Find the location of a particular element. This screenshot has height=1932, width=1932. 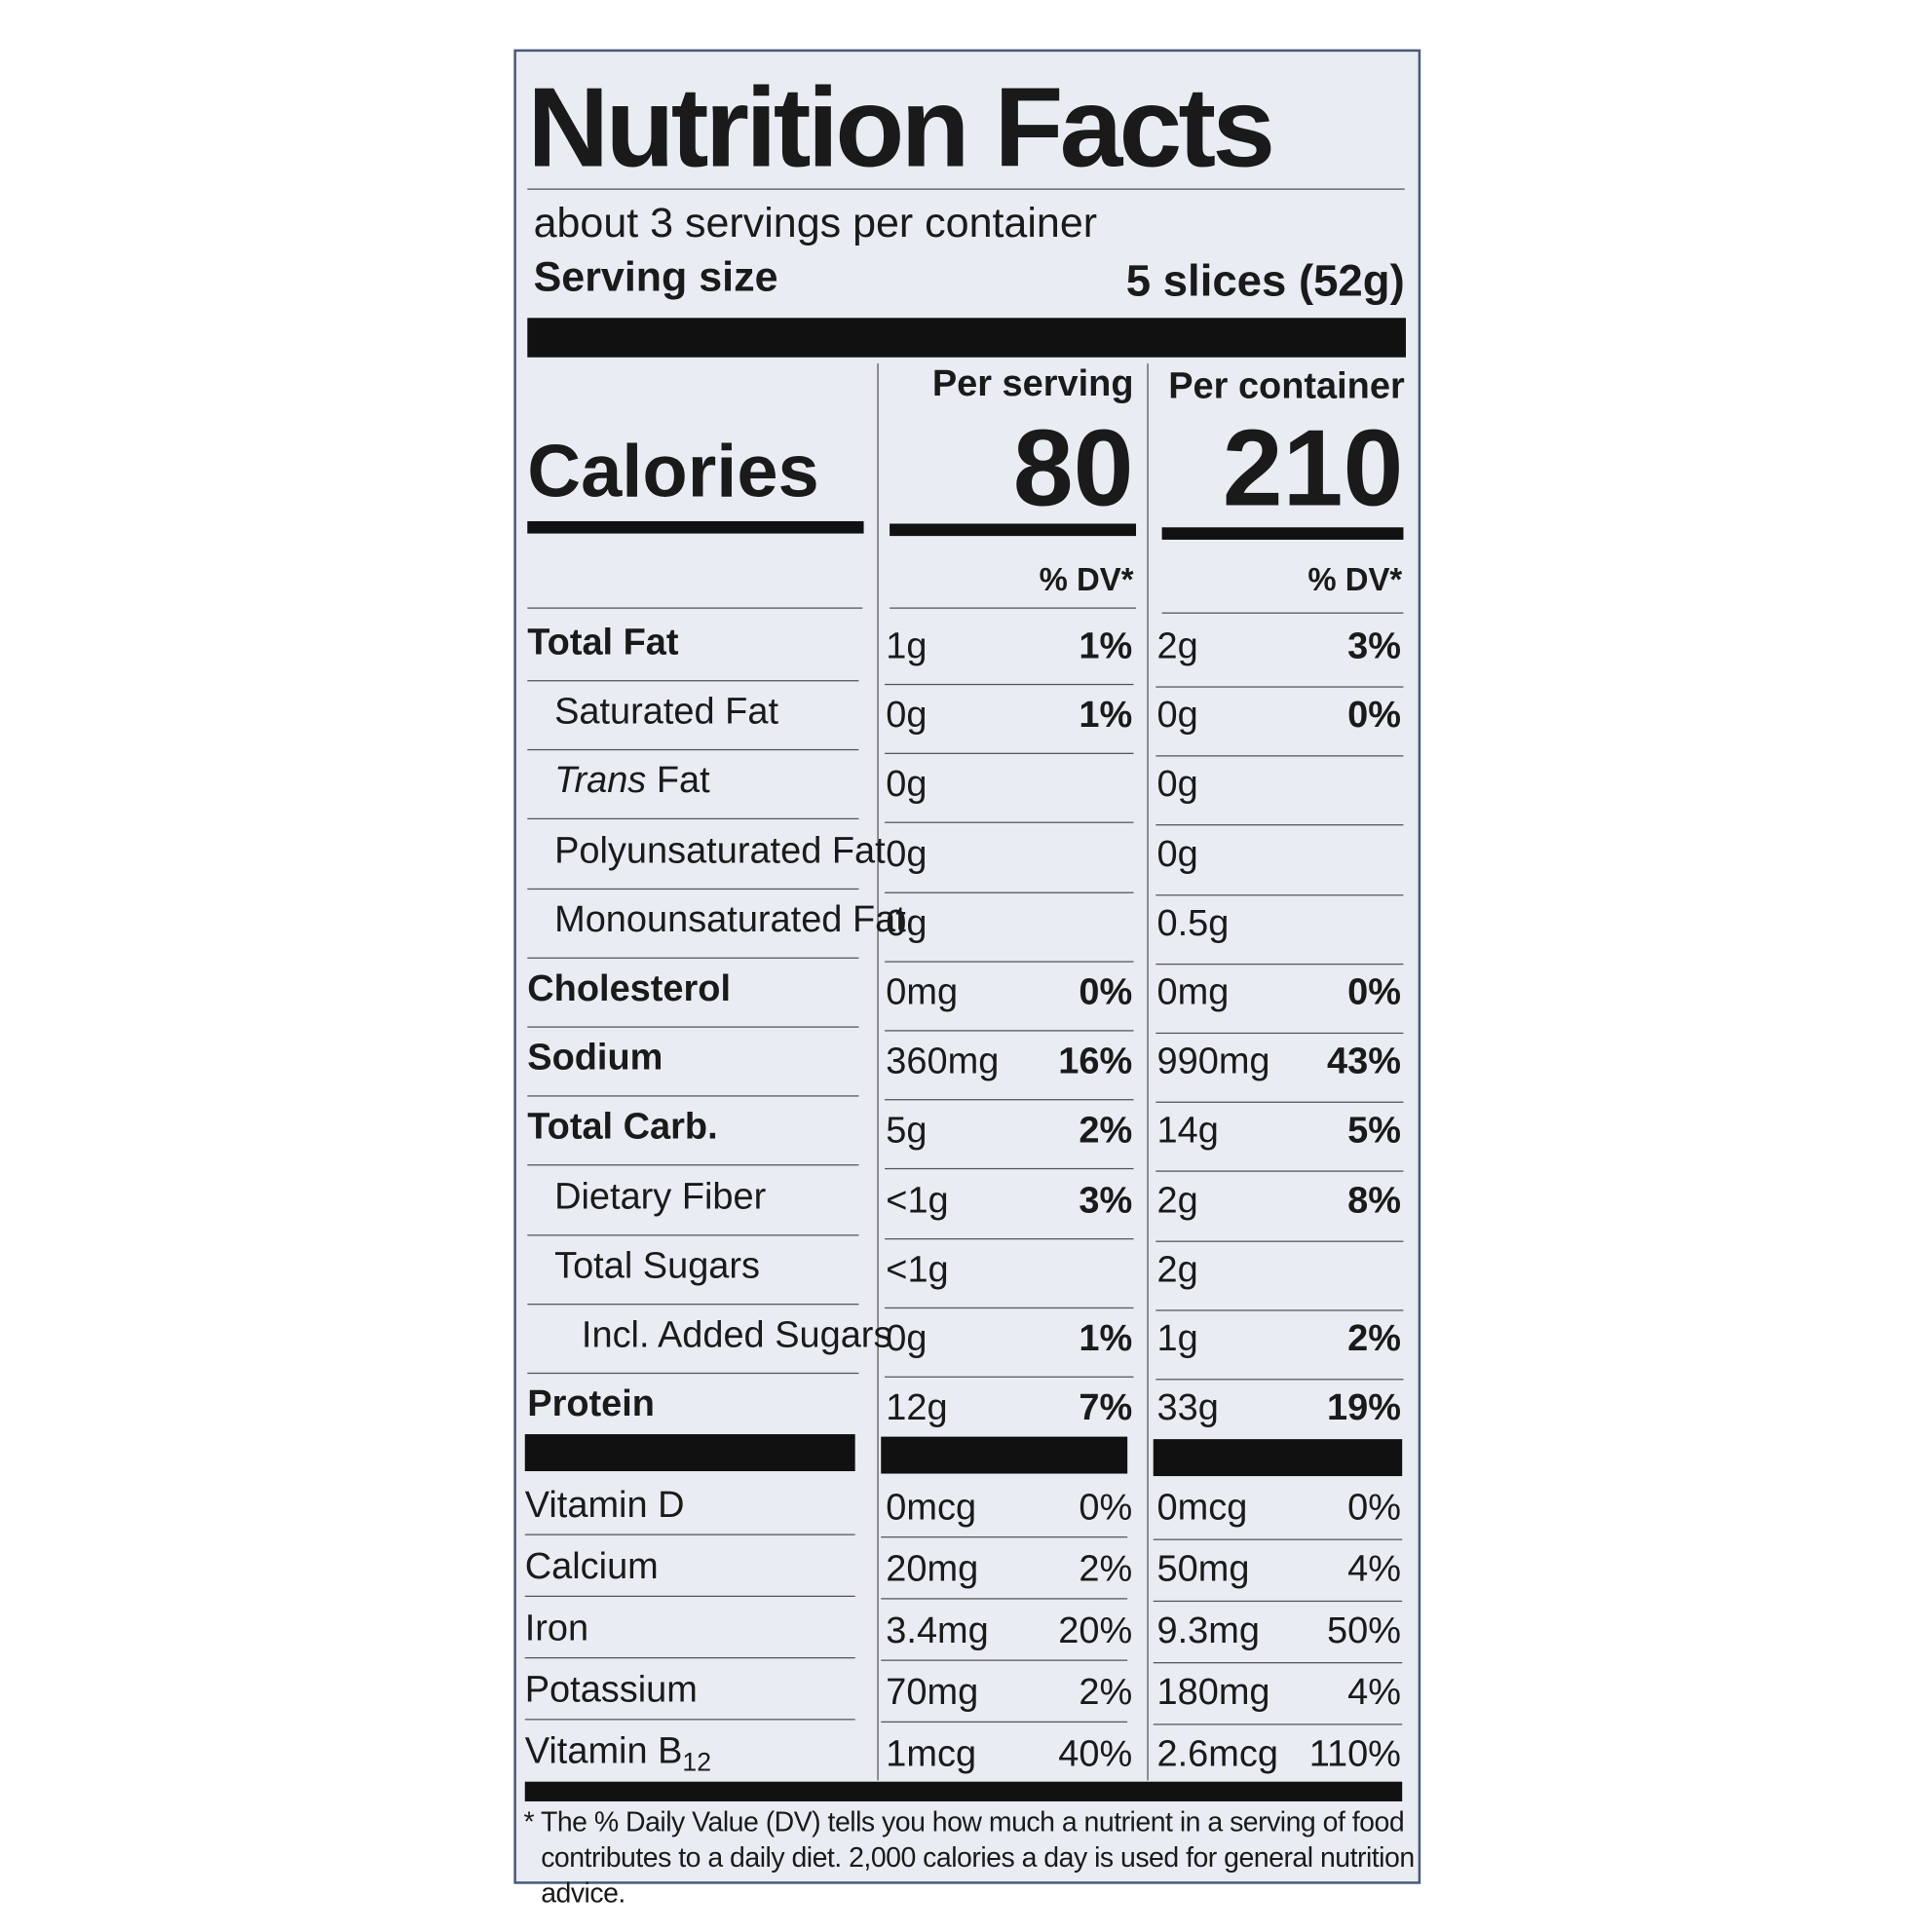

container-dv: 8% is located at coordinates (1374, 1200).